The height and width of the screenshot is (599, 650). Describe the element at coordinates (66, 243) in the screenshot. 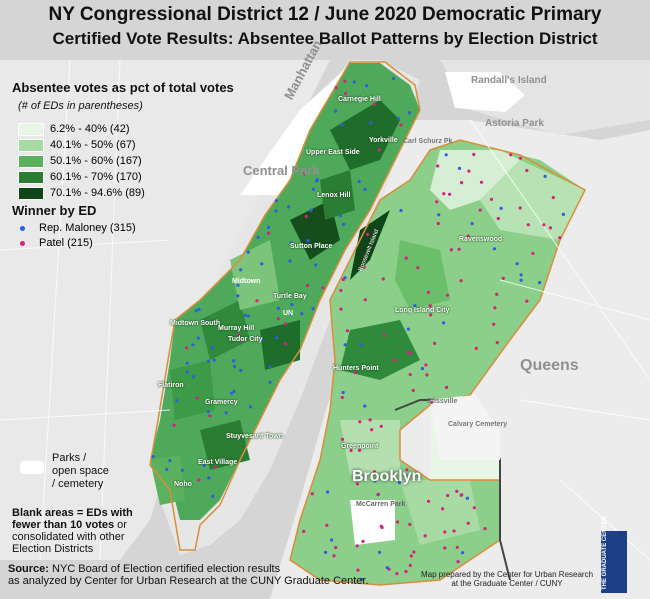

I see `winner-label: Patel (215)` at that location.